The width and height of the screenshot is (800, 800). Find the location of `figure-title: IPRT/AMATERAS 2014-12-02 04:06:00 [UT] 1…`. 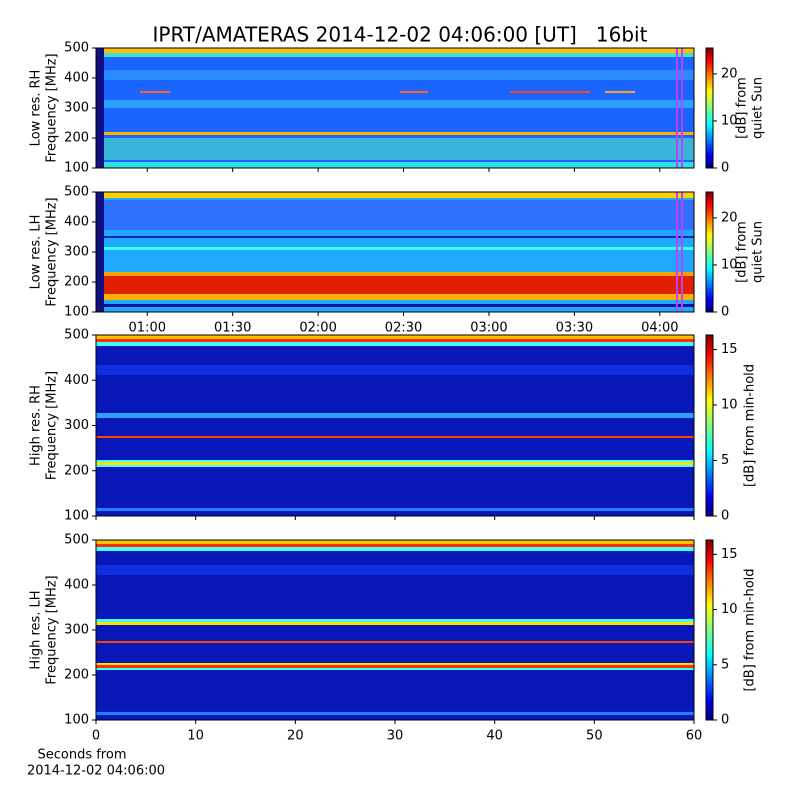

figure-title: IPRT/AMATERAS 2014-12-02 04:06:00 [UT] 1… is located at coordinates (400, 35).